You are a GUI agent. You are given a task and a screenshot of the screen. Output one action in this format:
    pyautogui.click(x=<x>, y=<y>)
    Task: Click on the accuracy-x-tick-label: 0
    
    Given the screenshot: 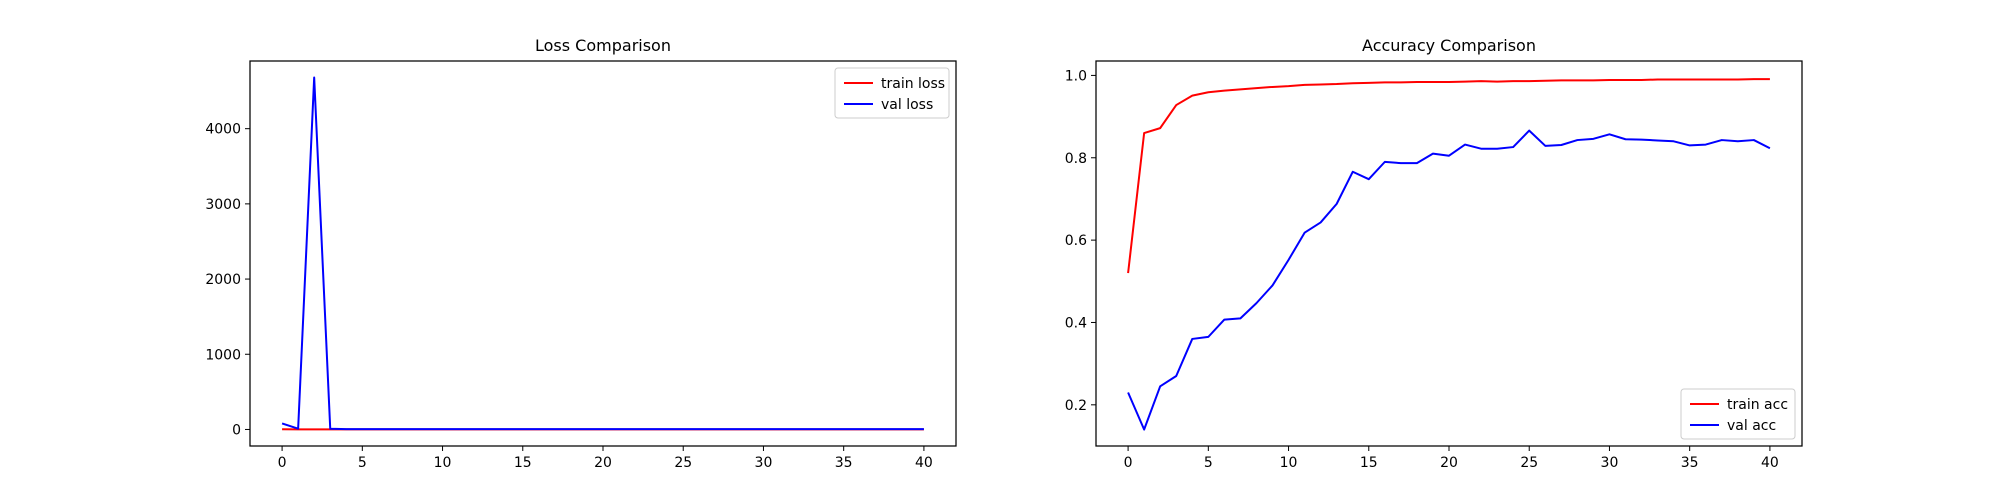 What is the action you would take?
    pyautogui.click(x=1128, y=463)
    